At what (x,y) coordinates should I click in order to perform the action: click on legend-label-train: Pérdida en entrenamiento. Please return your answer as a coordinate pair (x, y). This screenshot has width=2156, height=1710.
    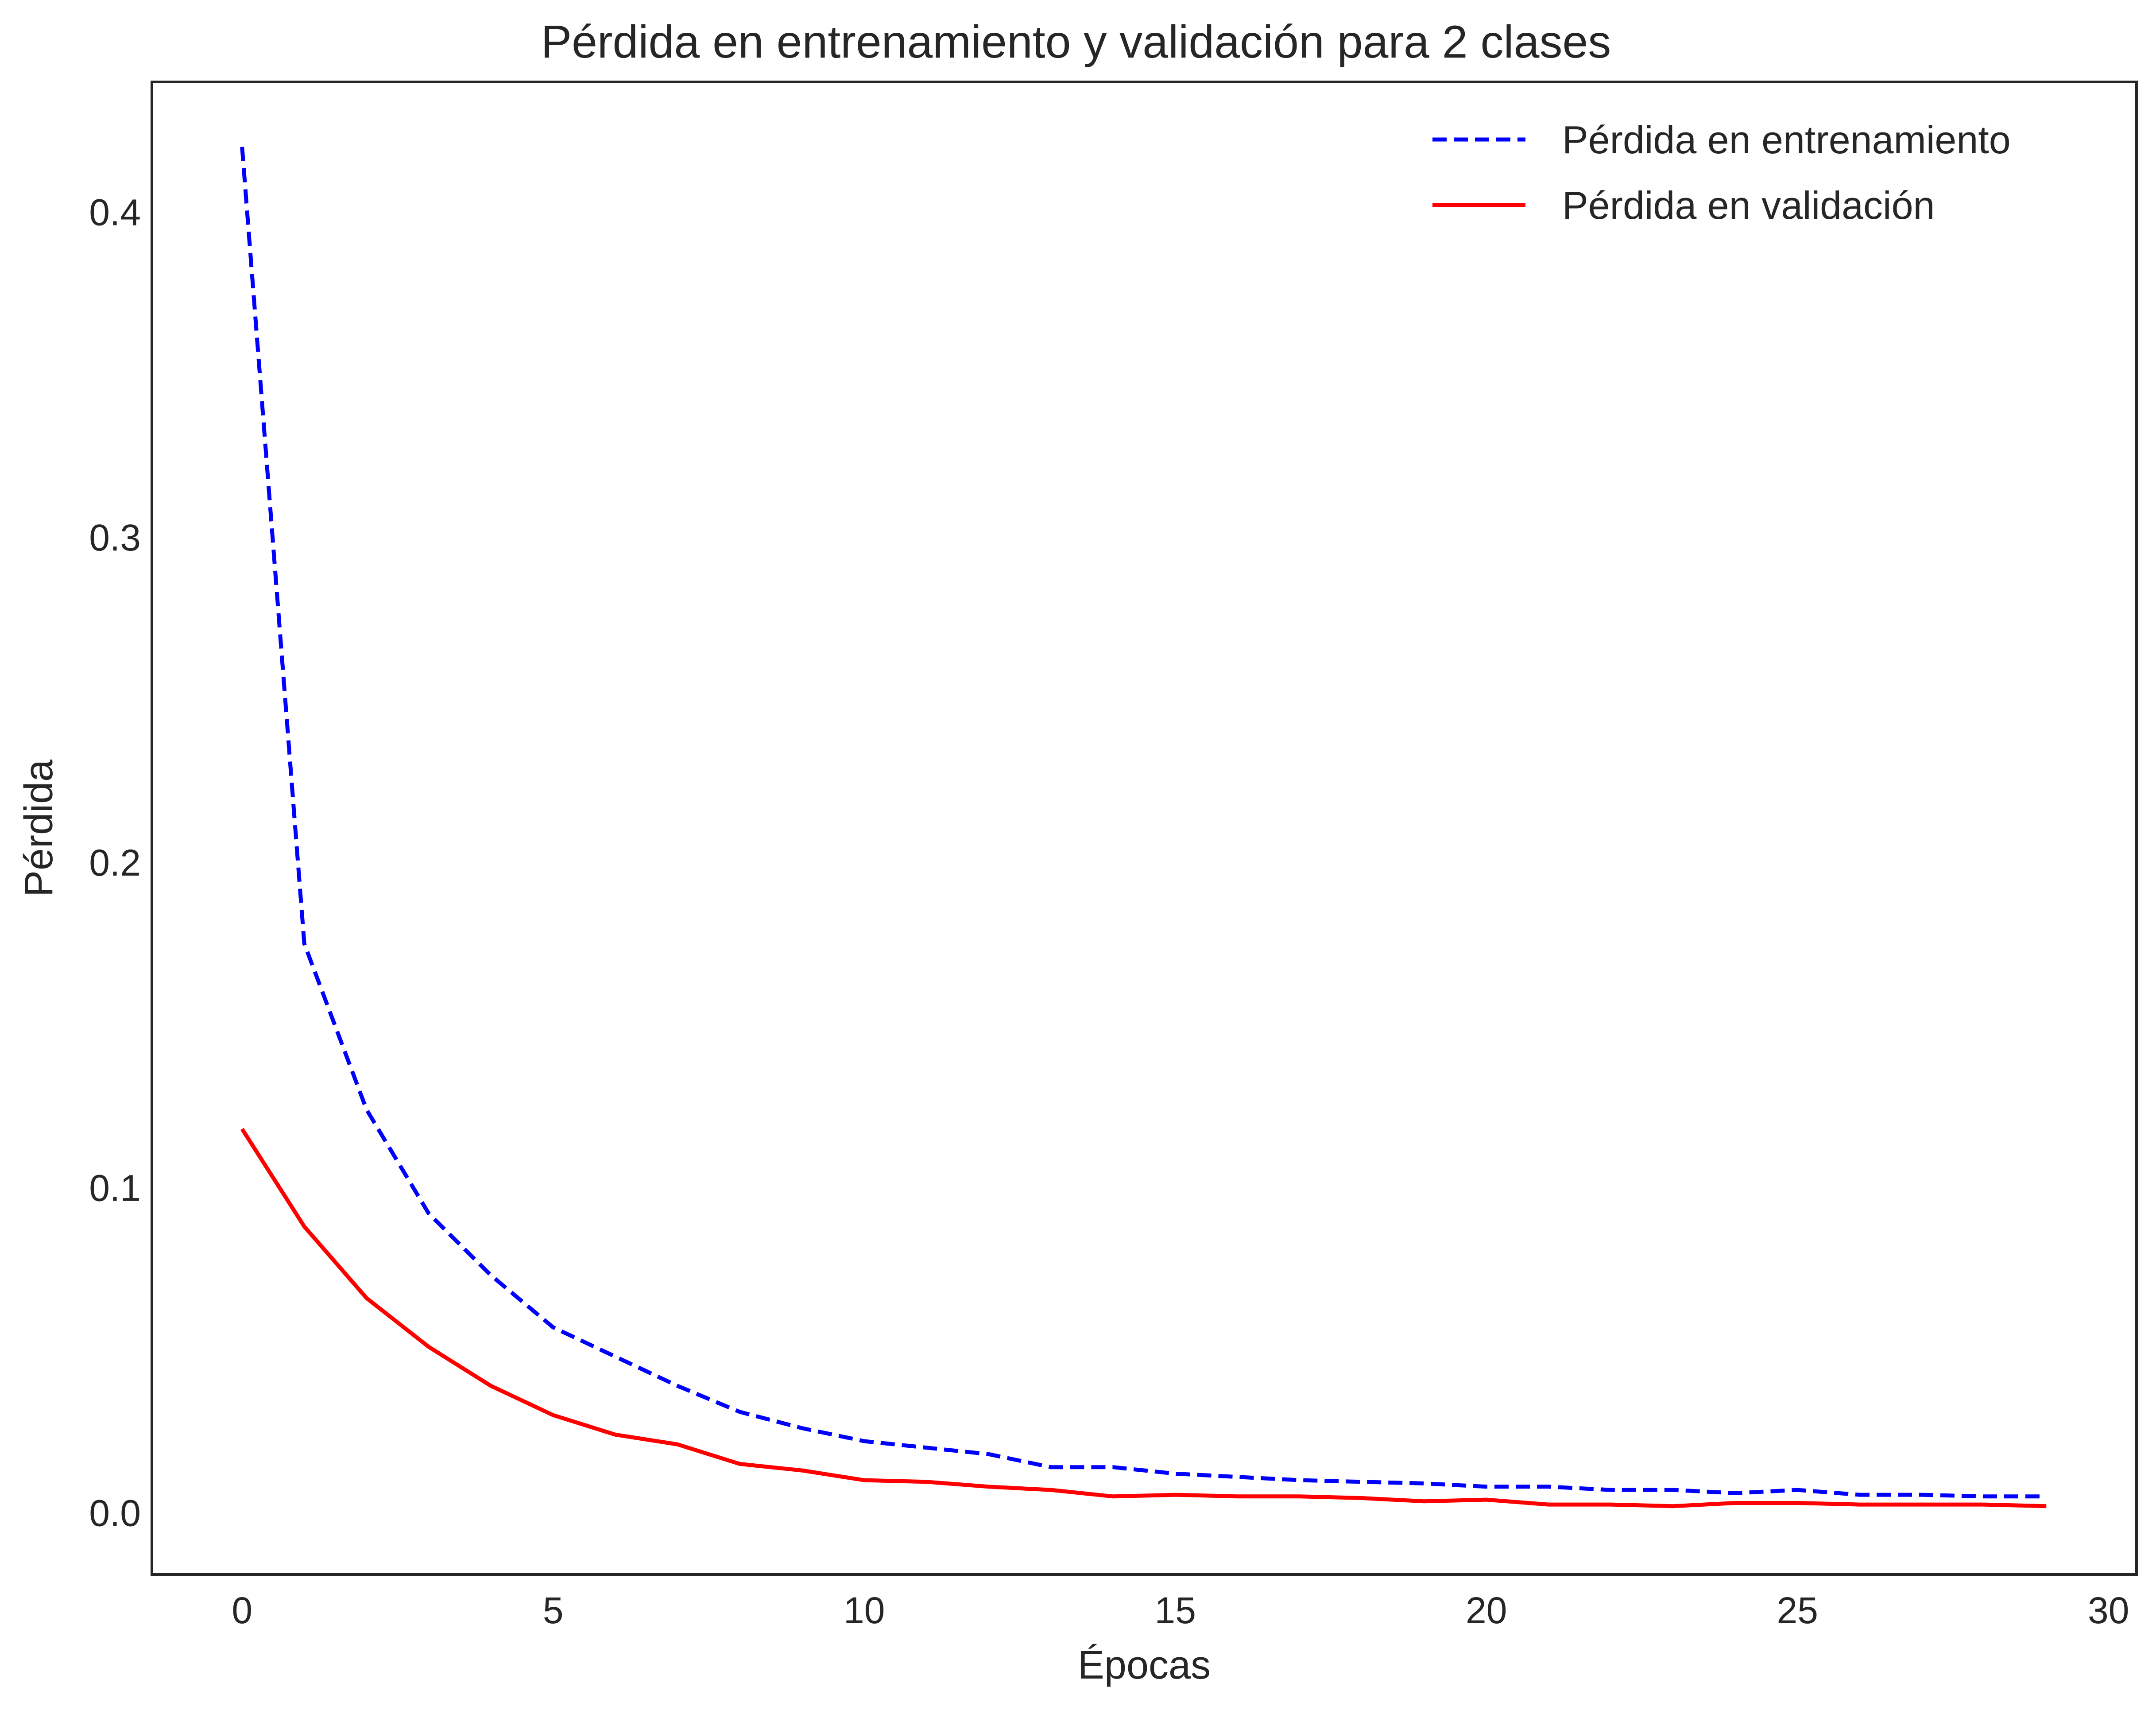
    Looking at the image, I should click on (1786, 140).